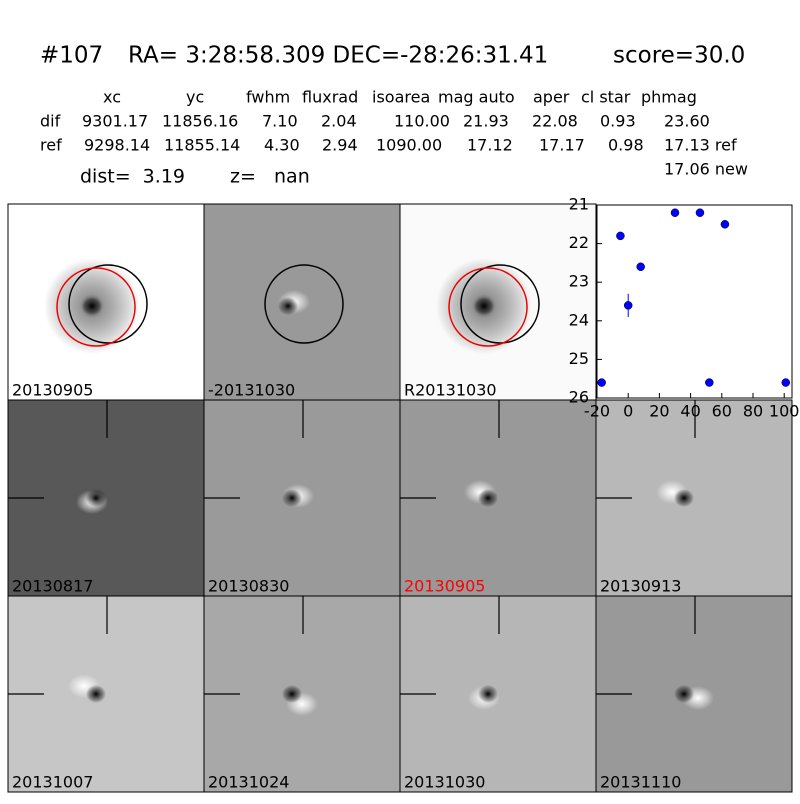 The height and width of the screenshot is (804, 800). What do you see at coordinates (640, 782) in the screenshot?
I see `panel-label: 20131110` at bounding box center [640, 782].